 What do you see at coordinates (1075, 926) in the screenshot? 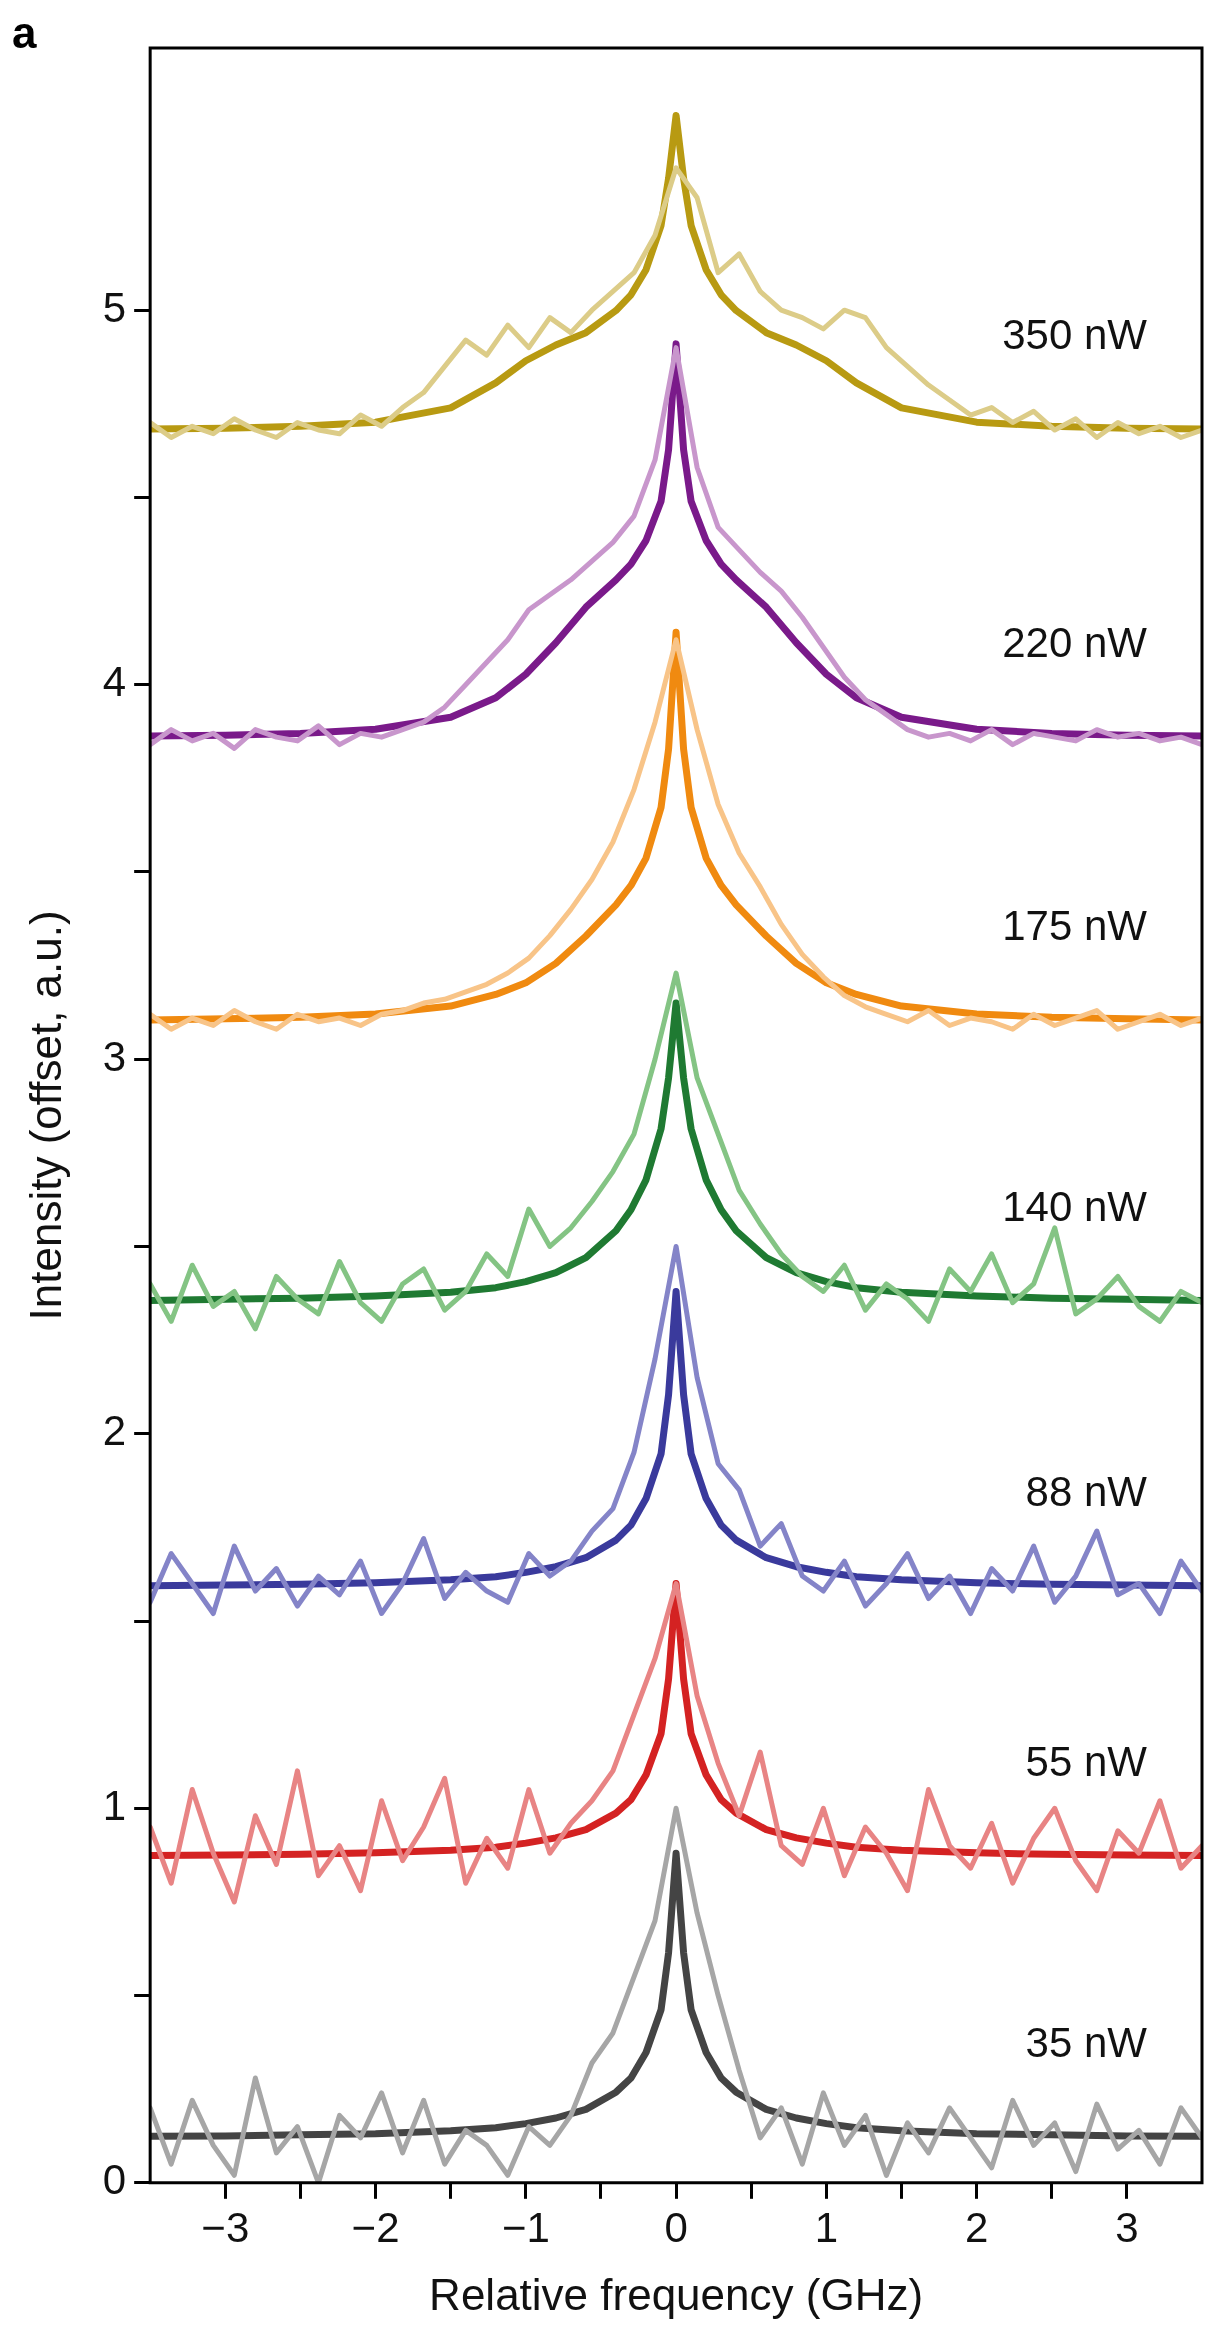
I see `series-label: 175 nW` at bounding box center [1075, 926].